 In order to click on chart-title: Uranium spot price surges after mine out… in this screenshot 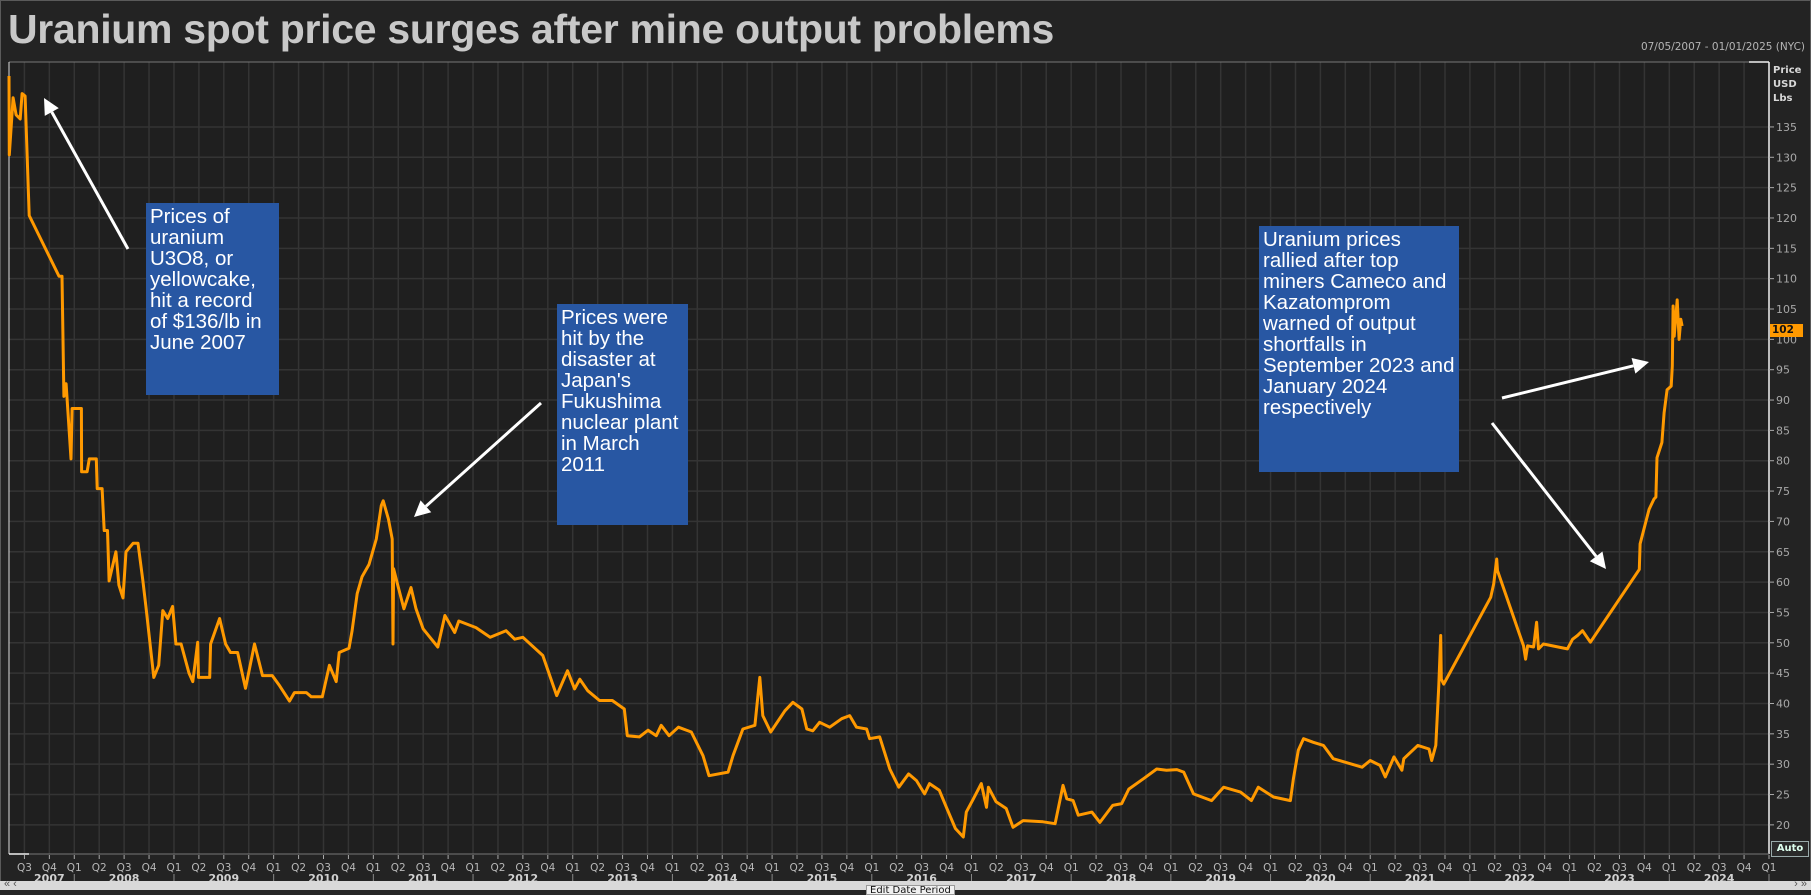, I will do `click(531, 29)`.